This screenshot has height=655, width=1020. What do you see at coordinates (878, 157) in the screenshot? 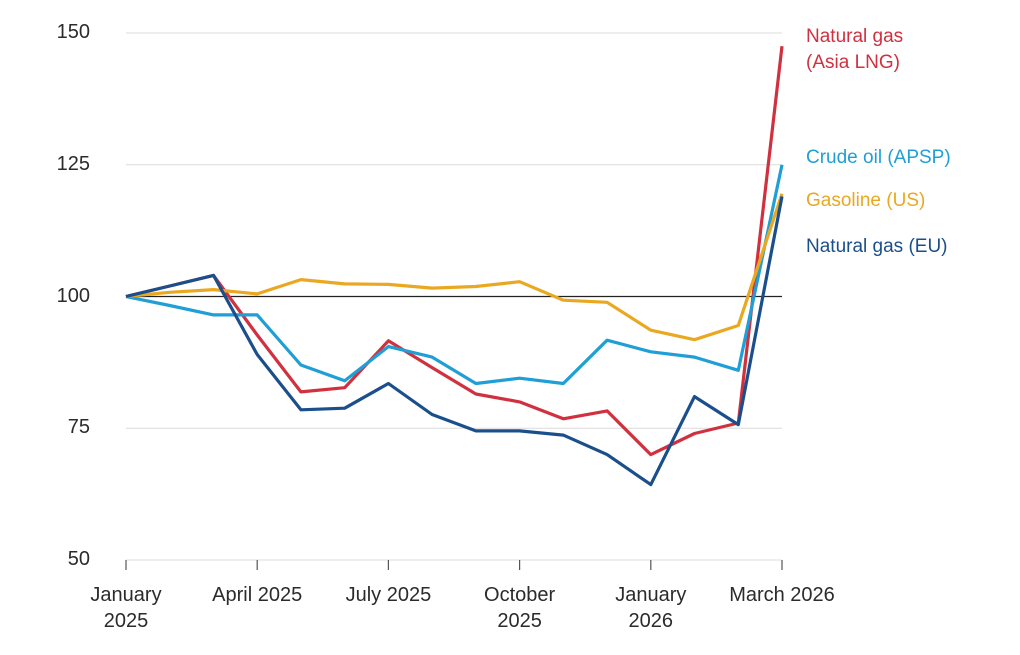
I see `legend-entry: Crude oil (APSP)` at bounding box center [878, 157].